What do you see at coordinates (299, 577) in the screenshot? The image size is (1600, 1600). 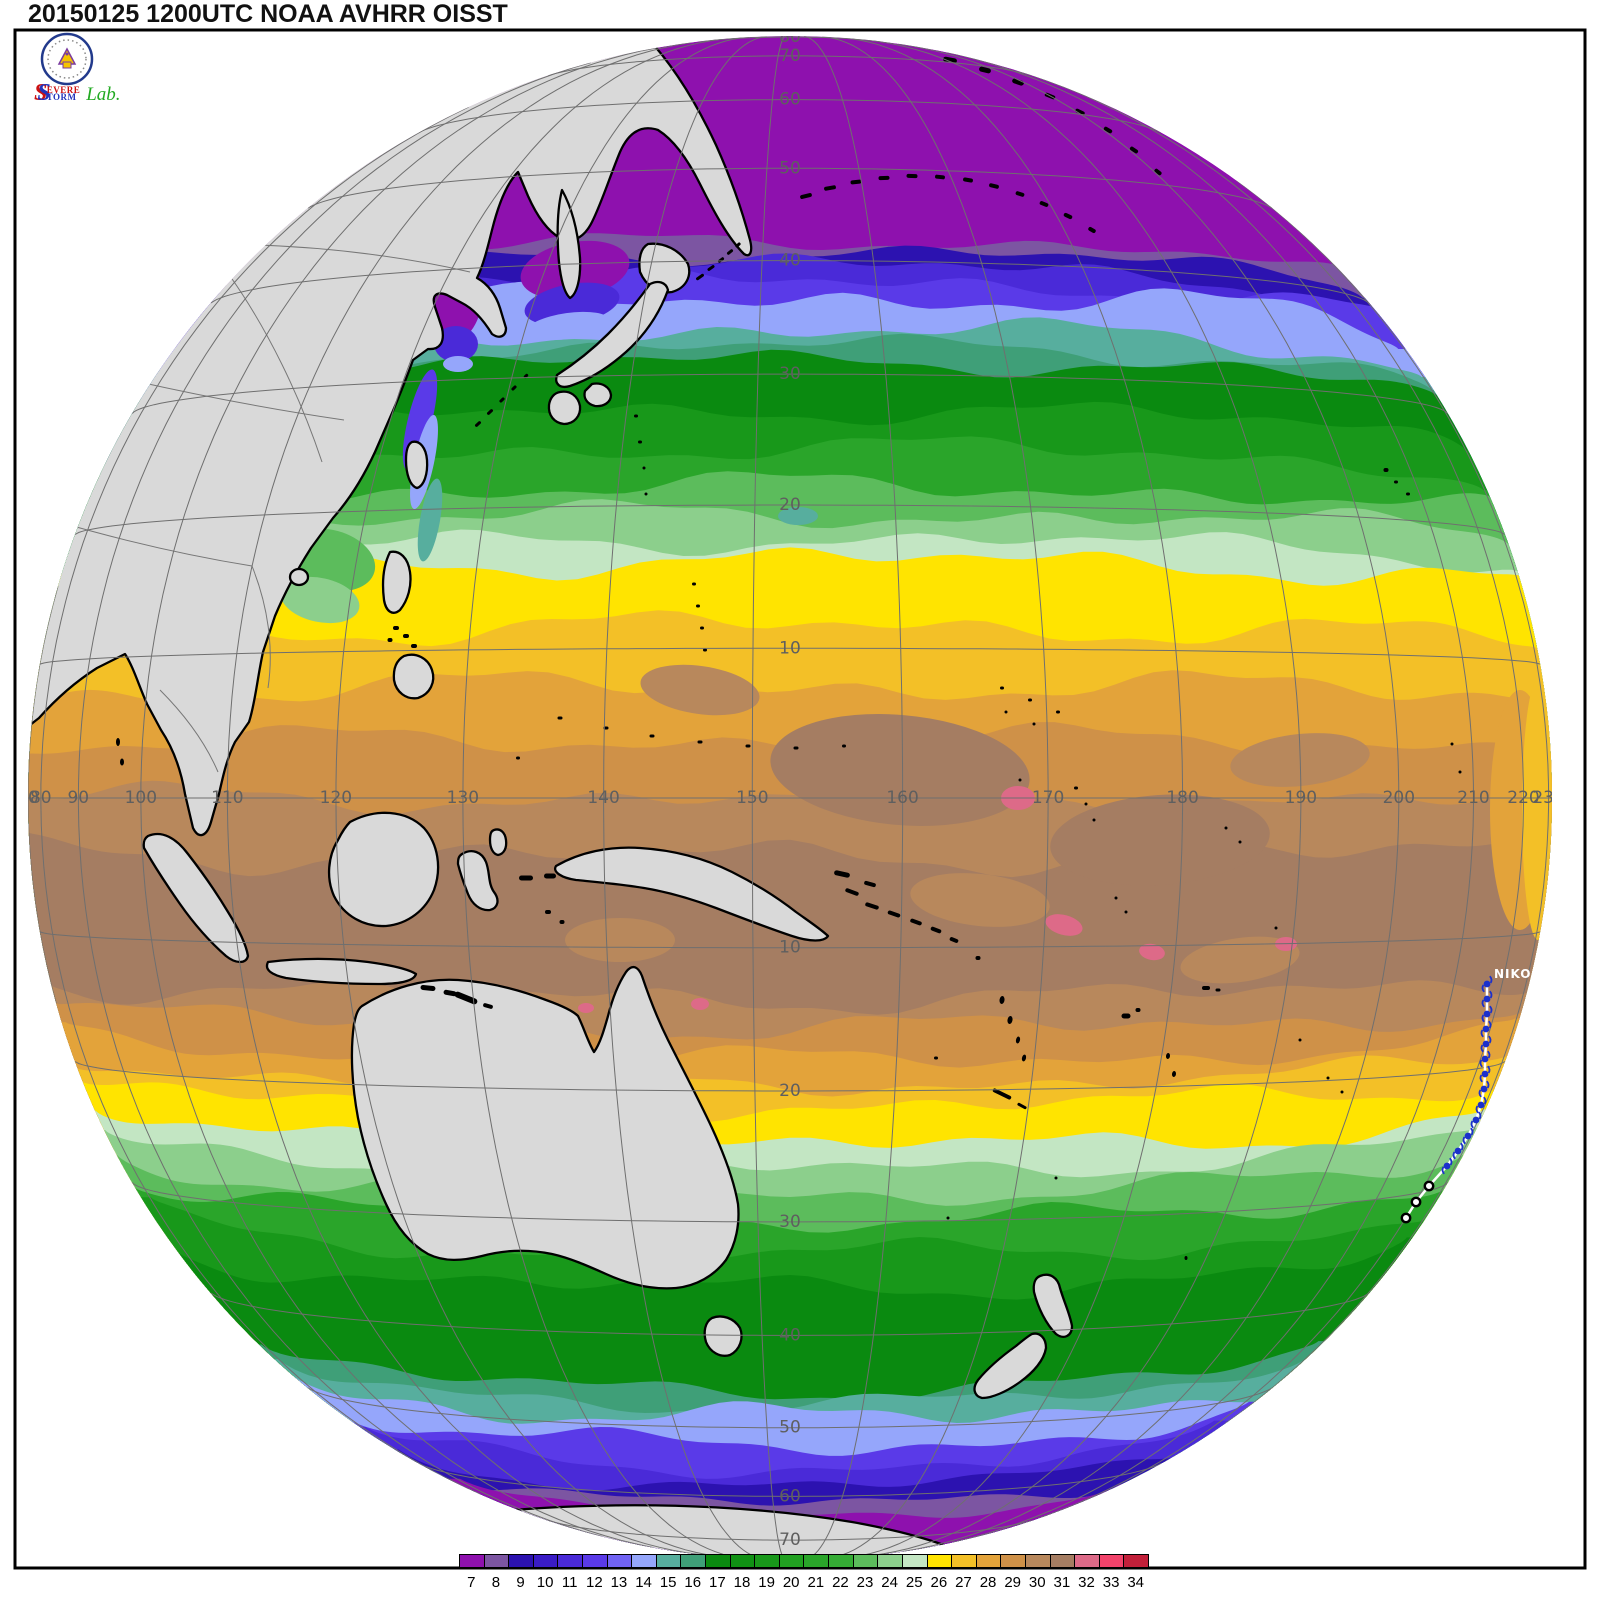 I see `land-hainan` at bounding box center [299, 577].